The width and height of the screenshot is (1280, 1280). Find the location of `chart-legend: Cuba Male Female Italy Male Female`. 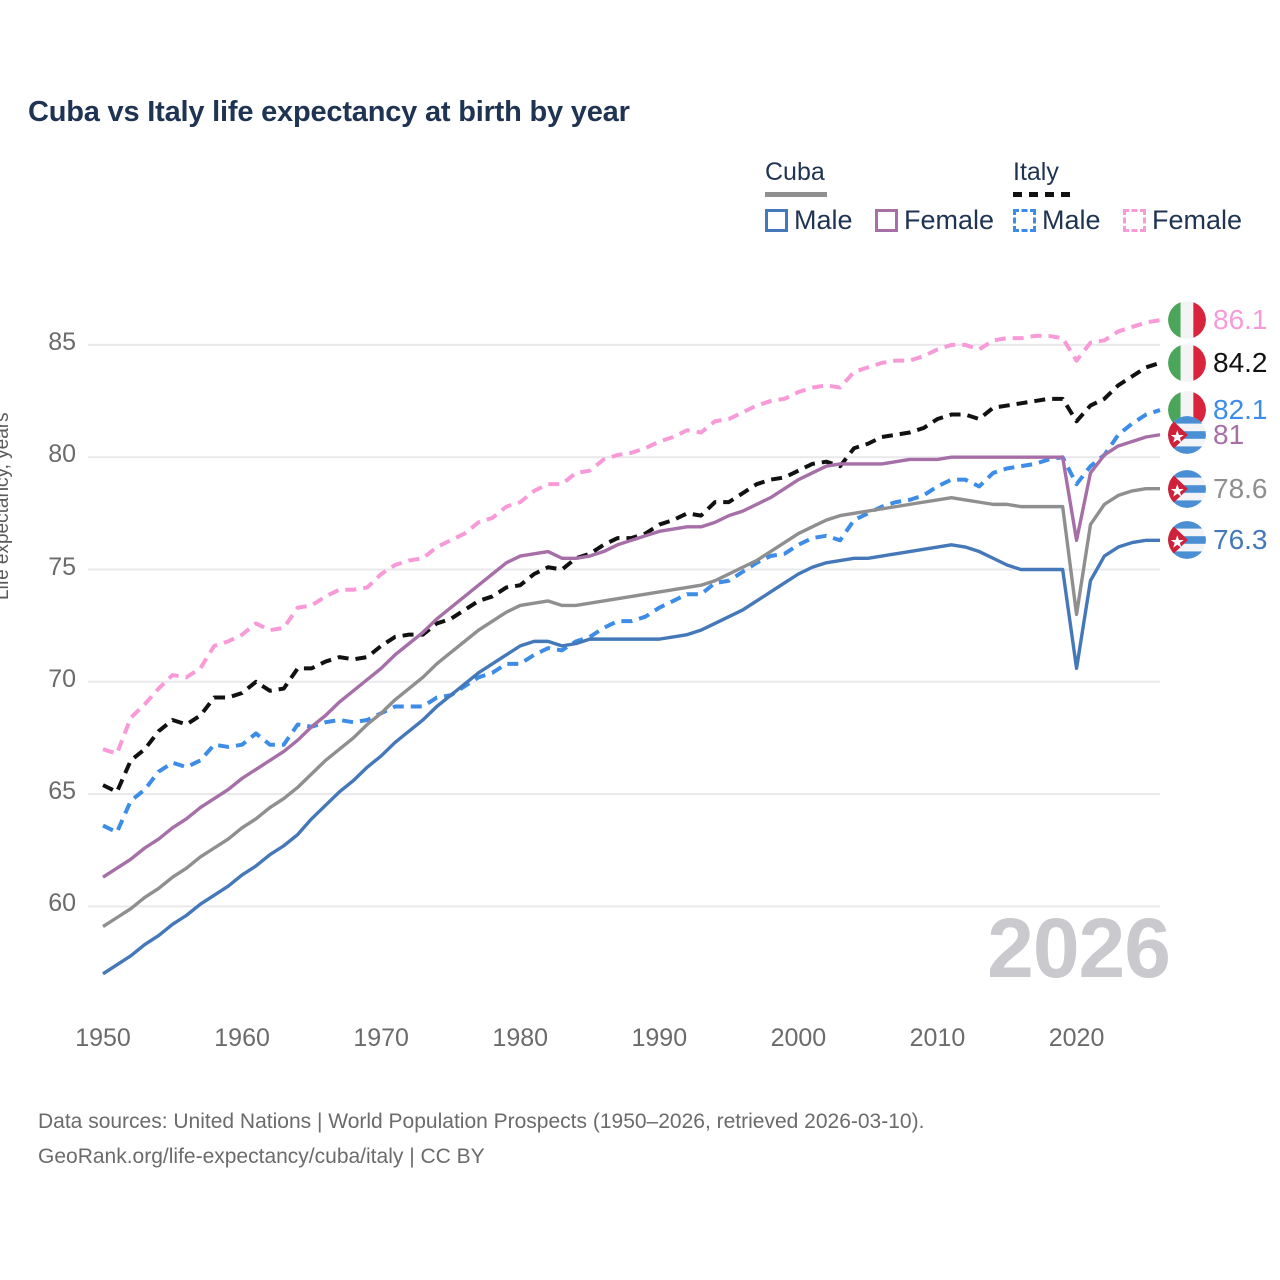

chart-legend: Cuba Male Female Italy Male Female is located at coordinates (640, 198).